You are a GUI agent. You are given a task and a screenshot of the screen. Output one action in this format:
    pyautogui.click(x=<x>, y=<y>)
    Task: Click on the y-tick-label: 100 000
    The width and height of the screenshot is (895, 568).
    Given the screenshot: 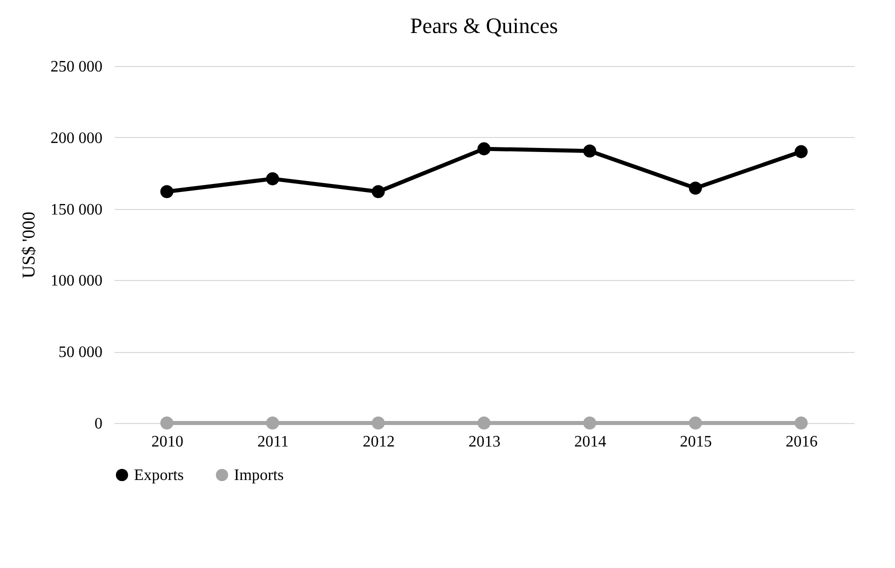 What is the action you would take?
    pyautogui.click(x=76, y=281)
    